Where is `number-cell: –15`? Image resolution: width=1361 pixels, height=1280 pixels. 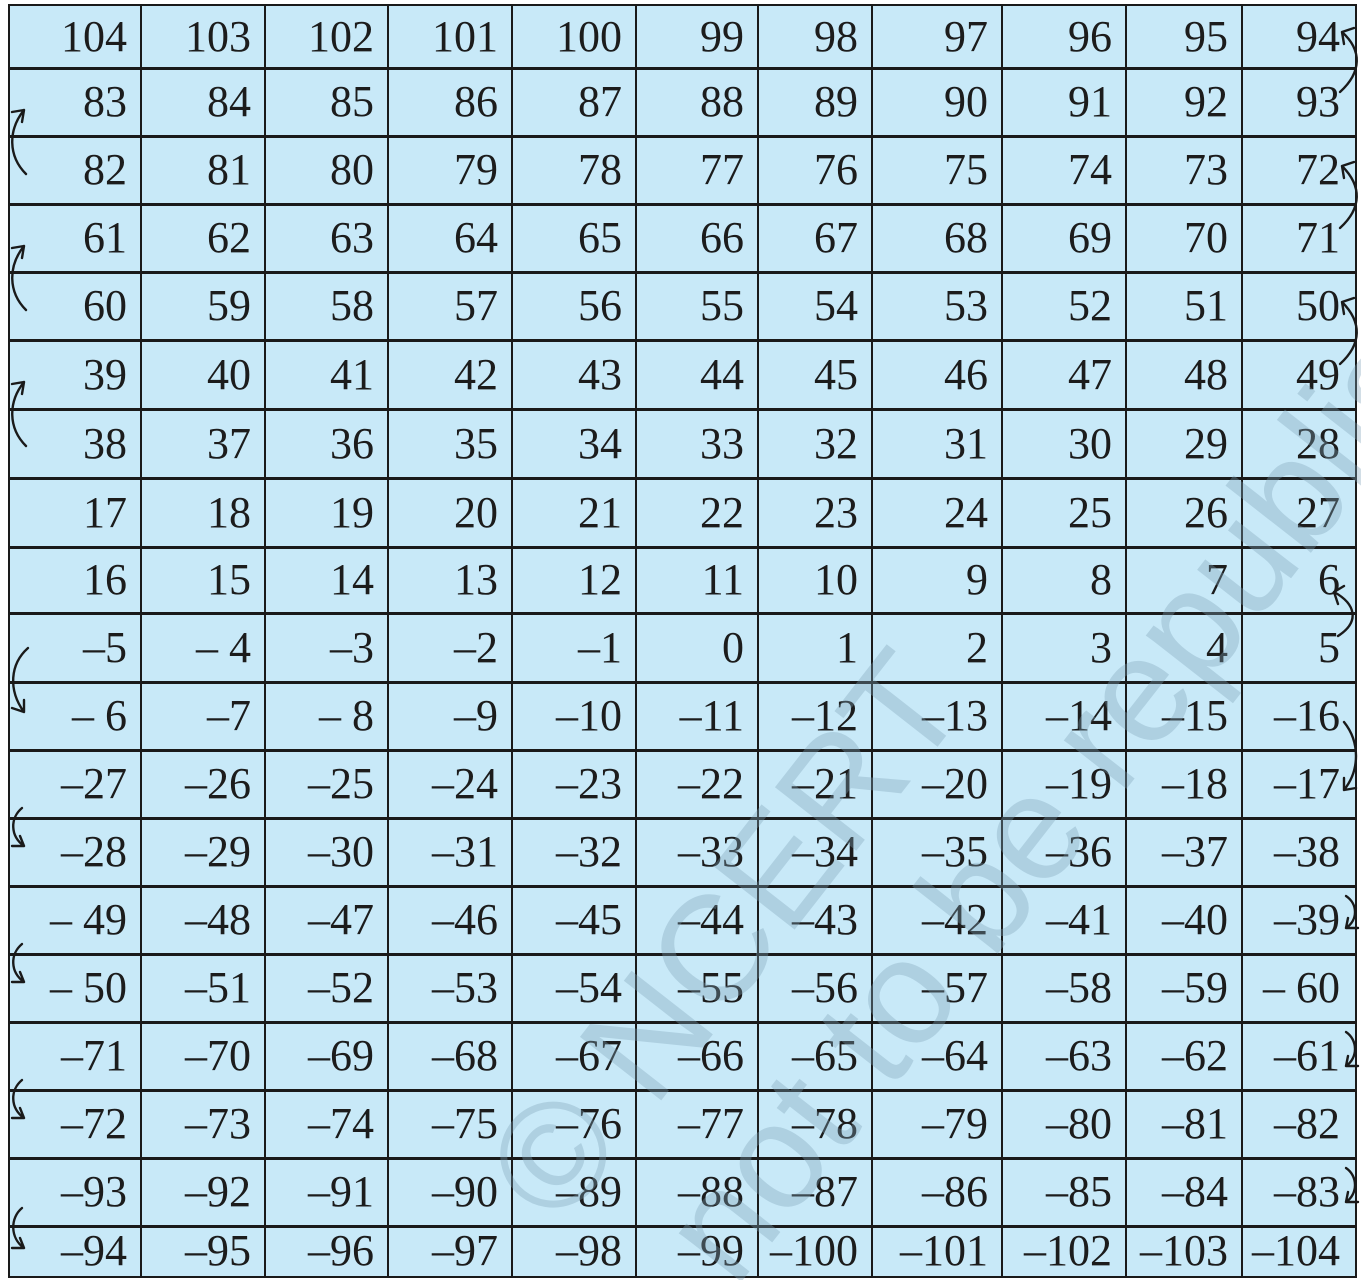
number-cell: –15 is located at coordinates (1195, 715).